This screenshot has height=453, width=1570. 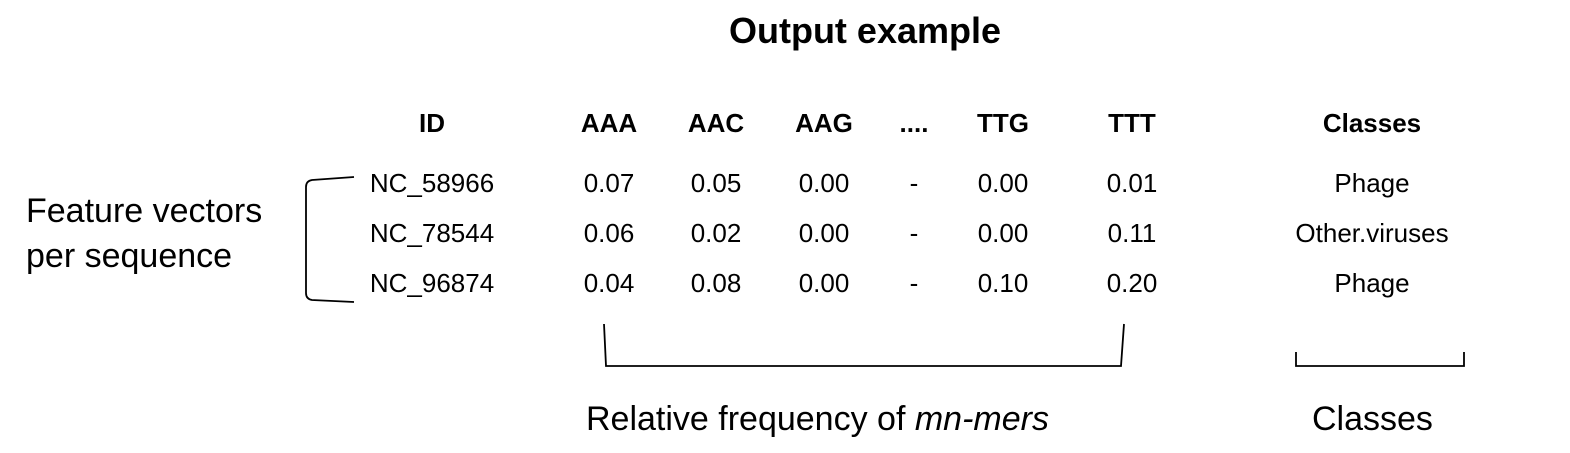 What do you see at coordinates (1380, 359) in the screenshot?
I see `classes-bracket` at bounding box center [1380, 359].